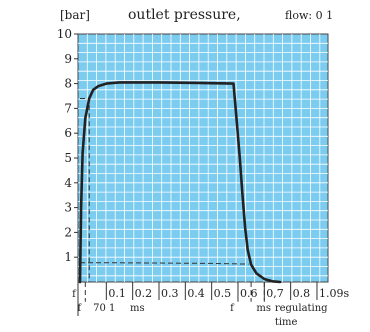  I want to click on bottom-label: 70 1, so click(104, 308).